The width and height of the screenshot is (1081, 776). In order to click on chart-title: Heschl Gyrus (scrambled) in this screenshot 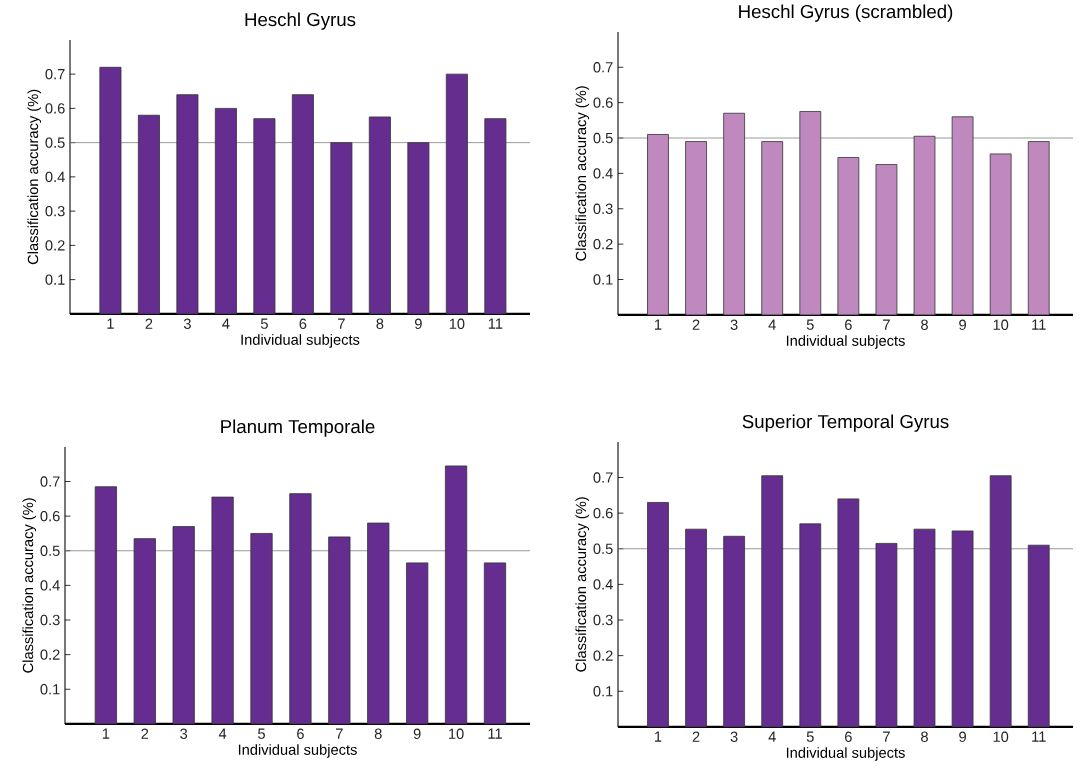, I will do `click(846, 13)`.